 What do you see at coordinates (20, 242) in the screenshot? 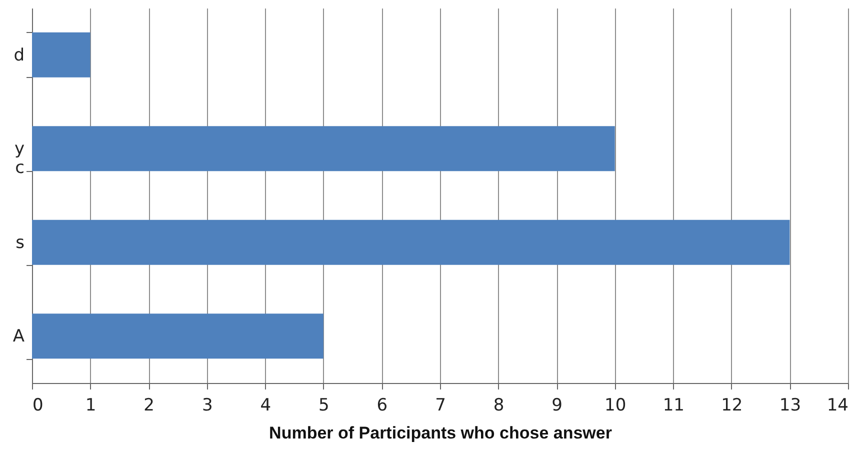
I see `y-tick-label: s` at bounding box center [20, 242].